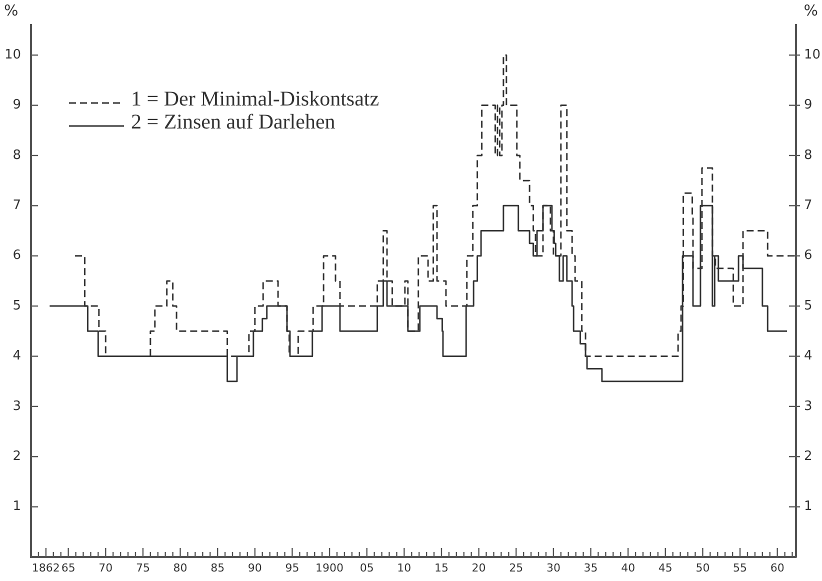 Image resolution: width=822 pixels, height=581 pixels. I want to click on x-tick-label: 1862, so click(46, 567).